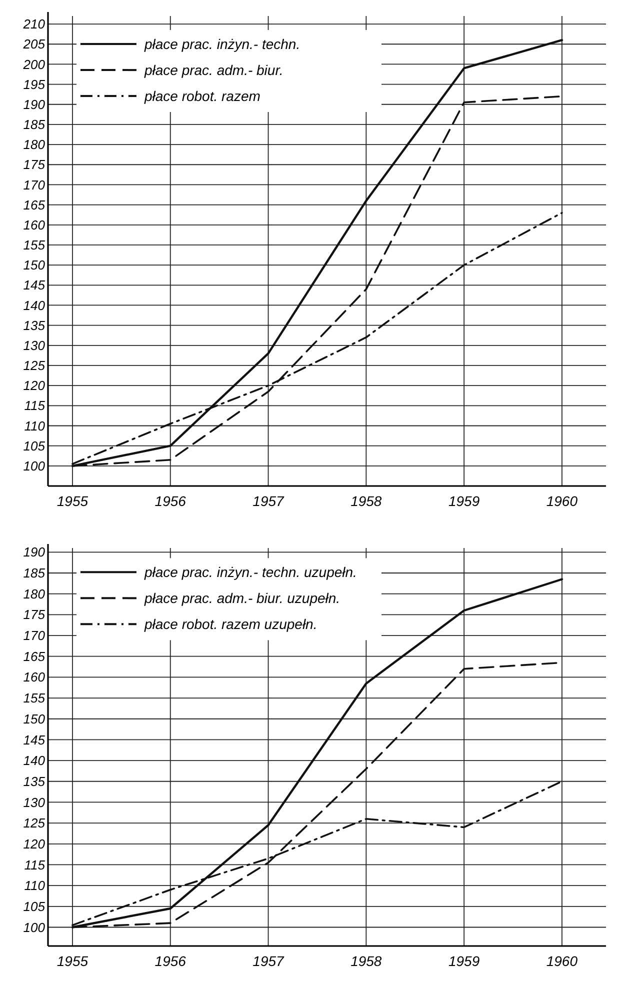 This screenshot has width=618, height=981. I want to click on y-tick-label: 200, so click(34, 64).